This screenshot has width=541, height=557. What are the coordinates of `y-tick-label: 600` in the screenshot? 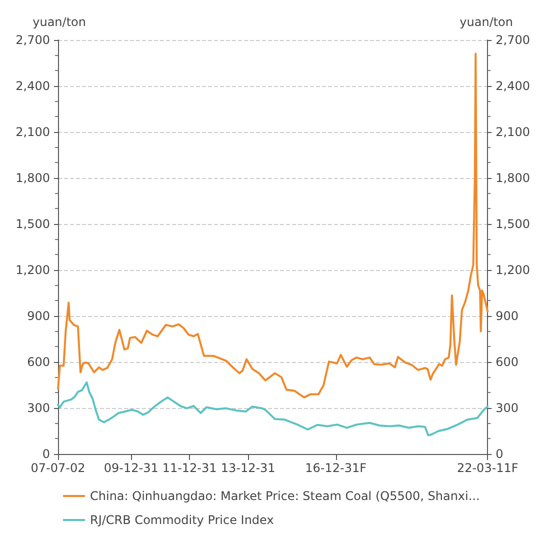 It's located at (38, 362).